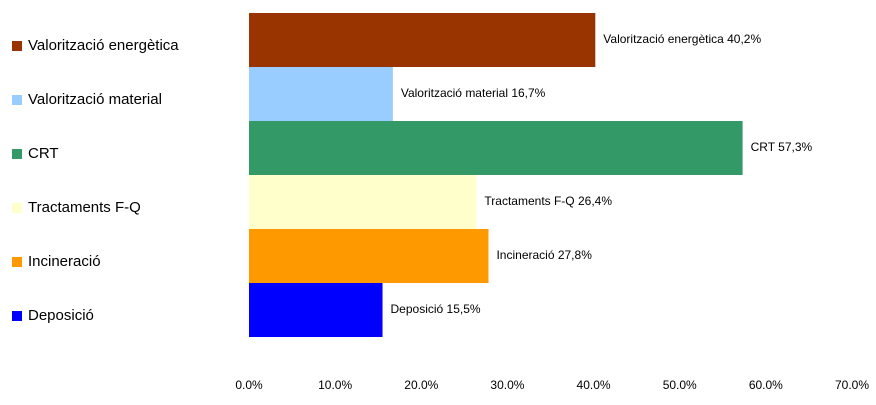 The height and width of the screenshot is (405, 876). I want to click on legend-label: Tractaments F-Q, so click(84, 207).